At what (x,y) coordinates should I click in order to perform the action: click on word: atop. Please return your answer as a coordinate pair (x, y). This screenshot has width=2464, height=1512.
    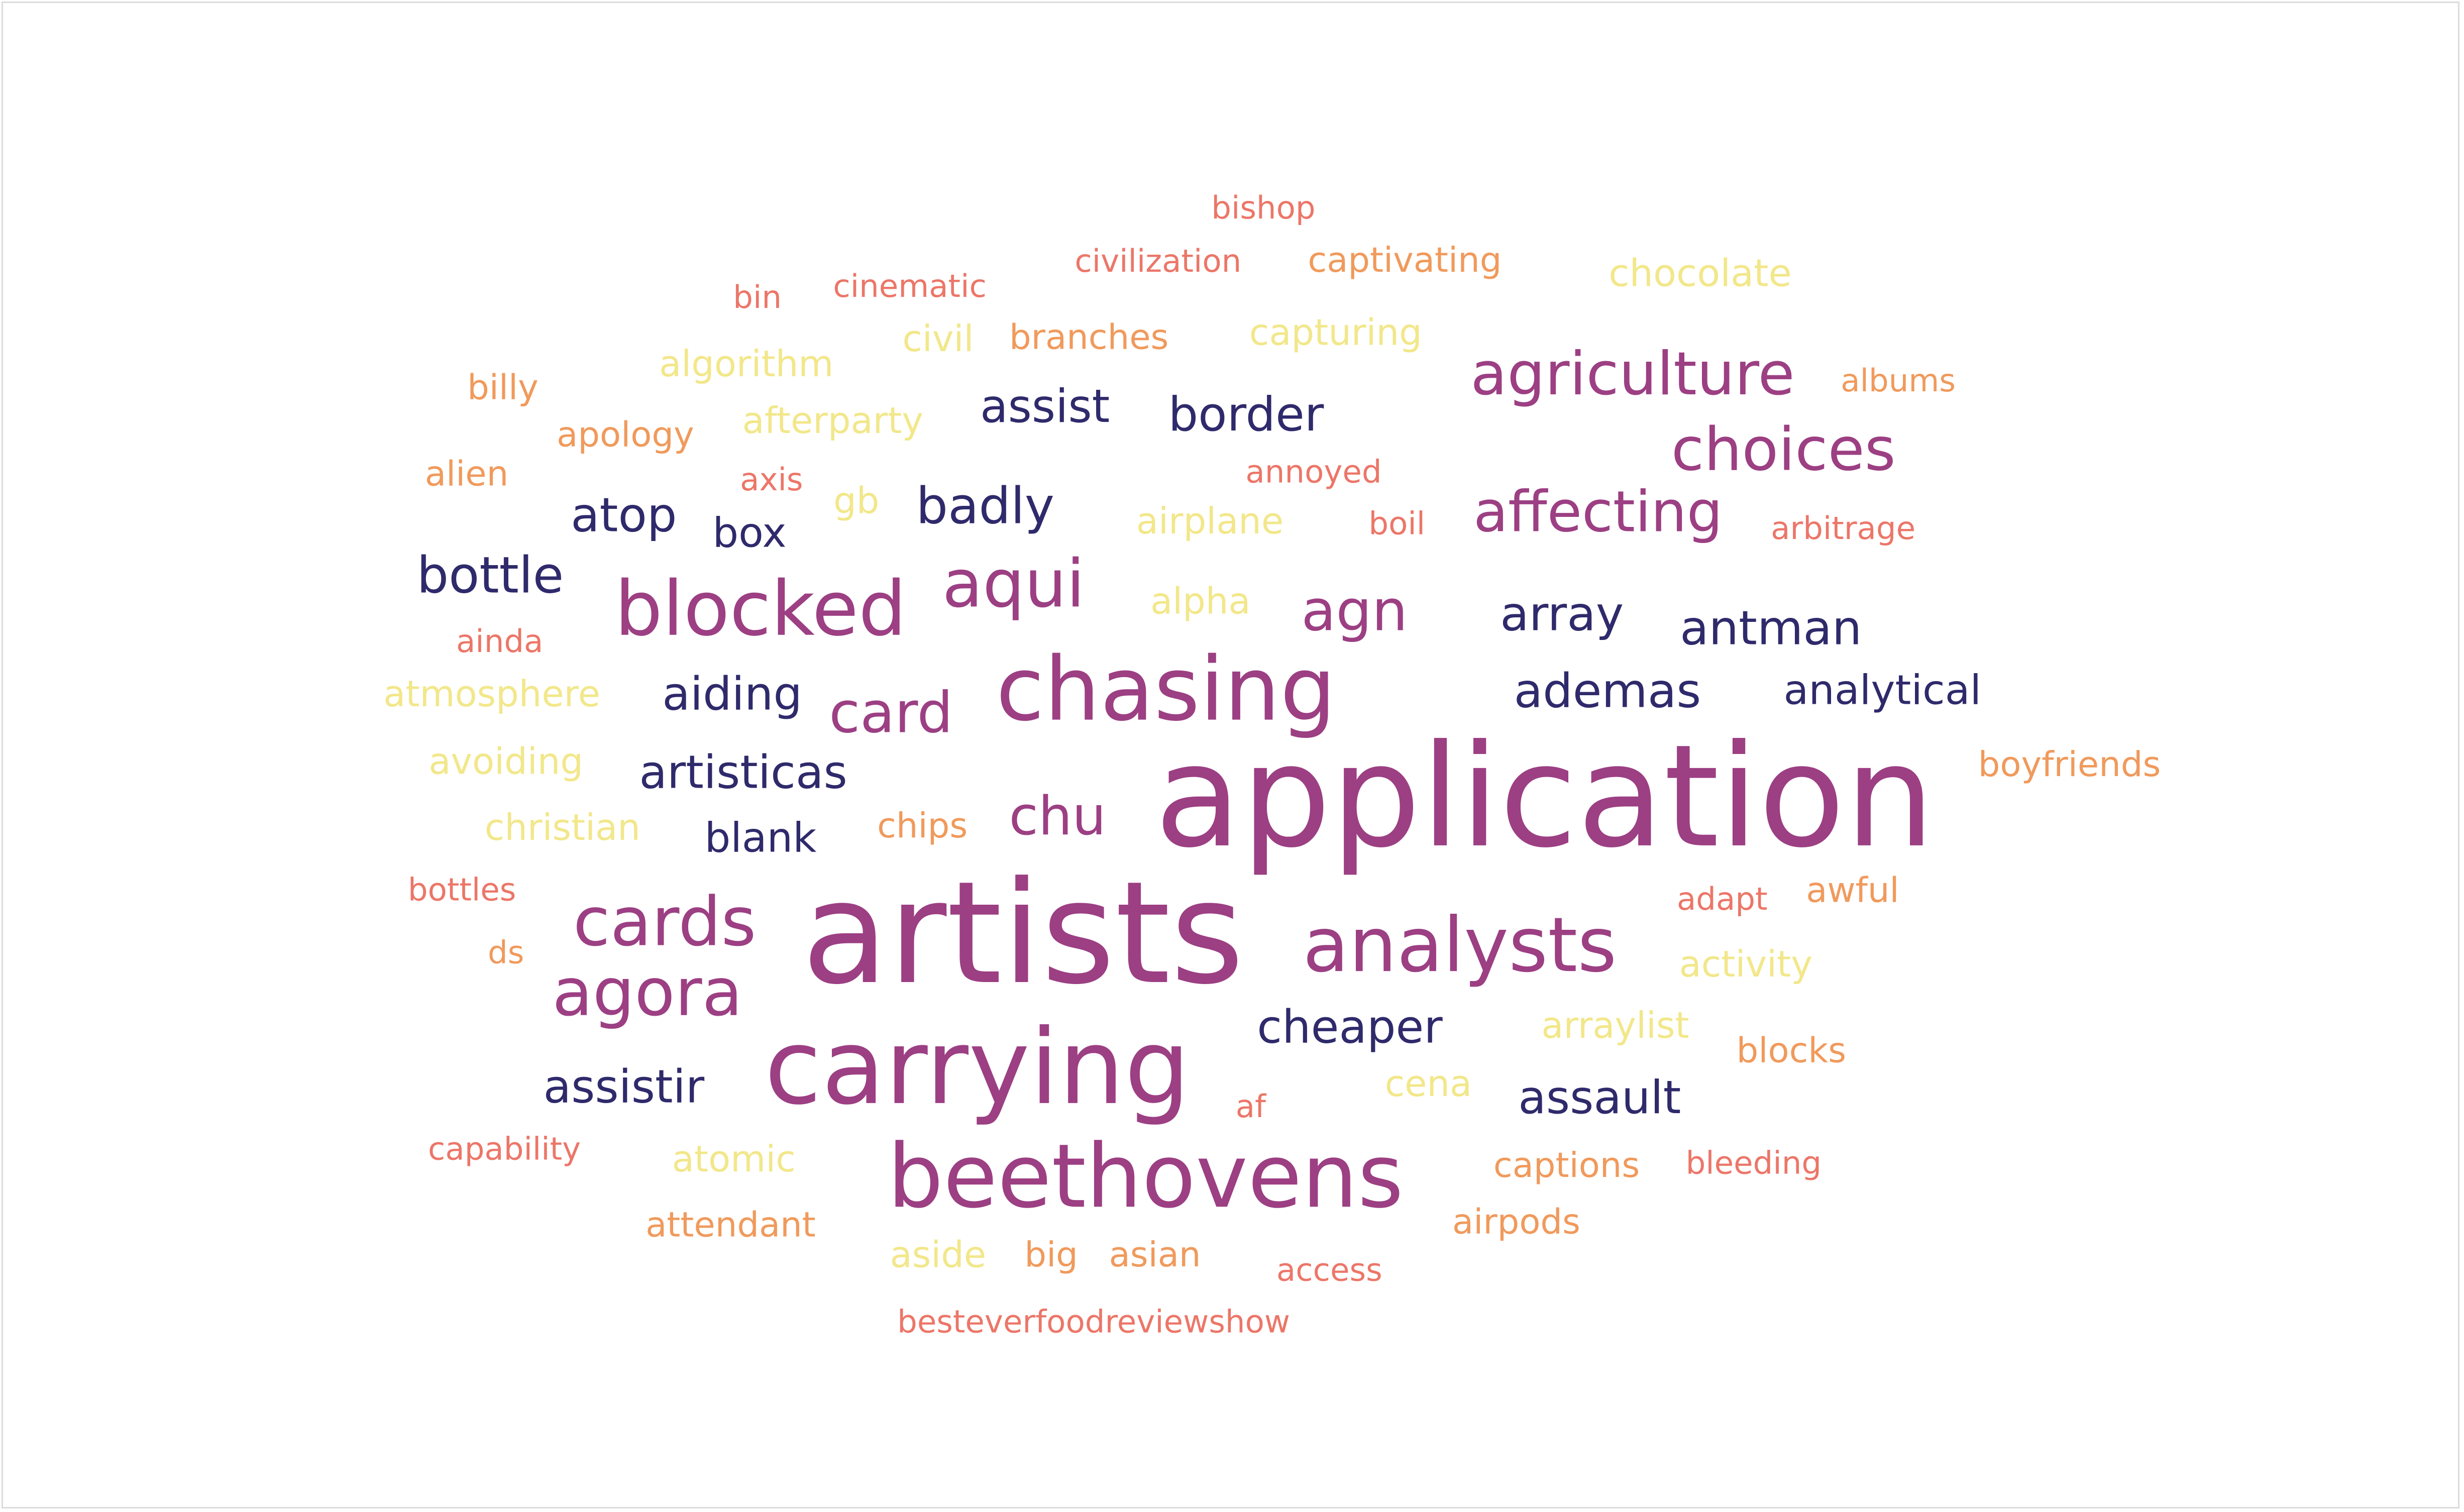
    Looking at the image, I should click on (624, 516).